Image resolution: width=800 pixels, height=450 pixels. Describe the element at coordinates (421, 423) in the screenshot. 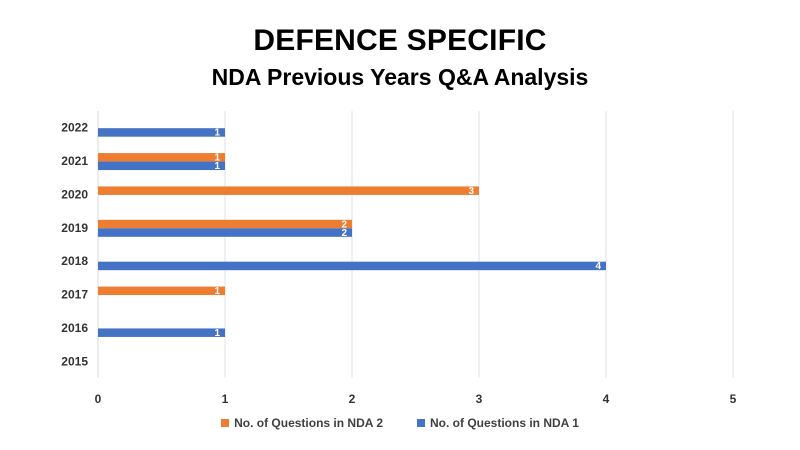

I see `legend-swatch-nda1` at that location.